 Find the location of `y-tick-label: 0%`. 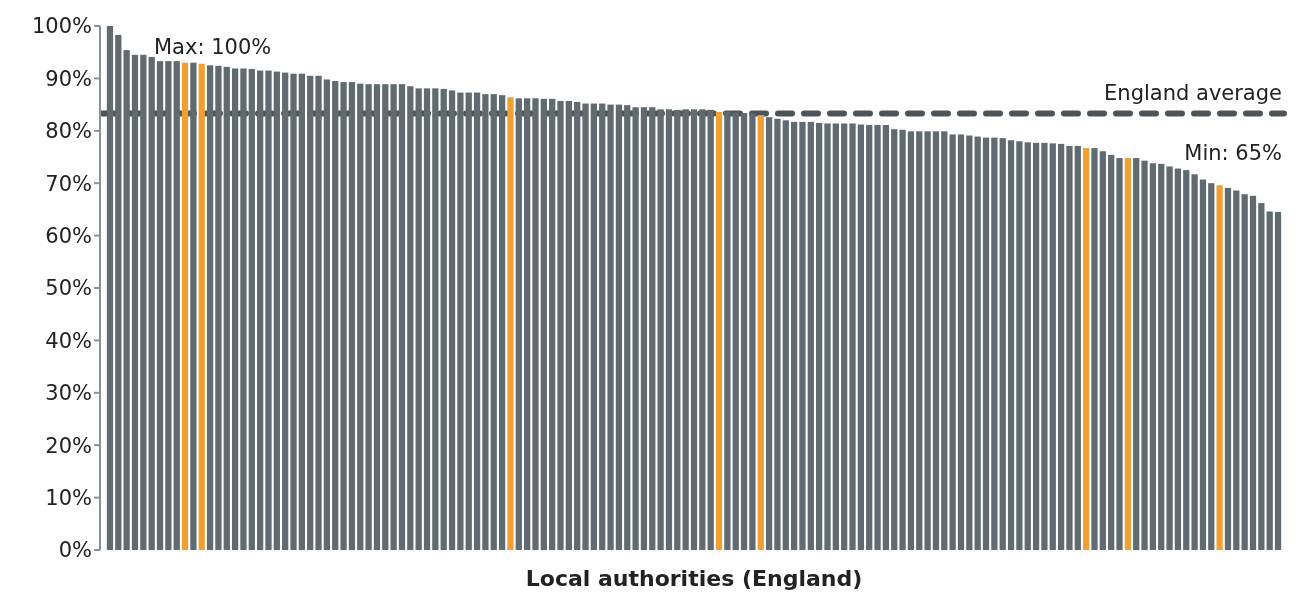

y-tick-label: 0% is located at coordinates (75, 550).